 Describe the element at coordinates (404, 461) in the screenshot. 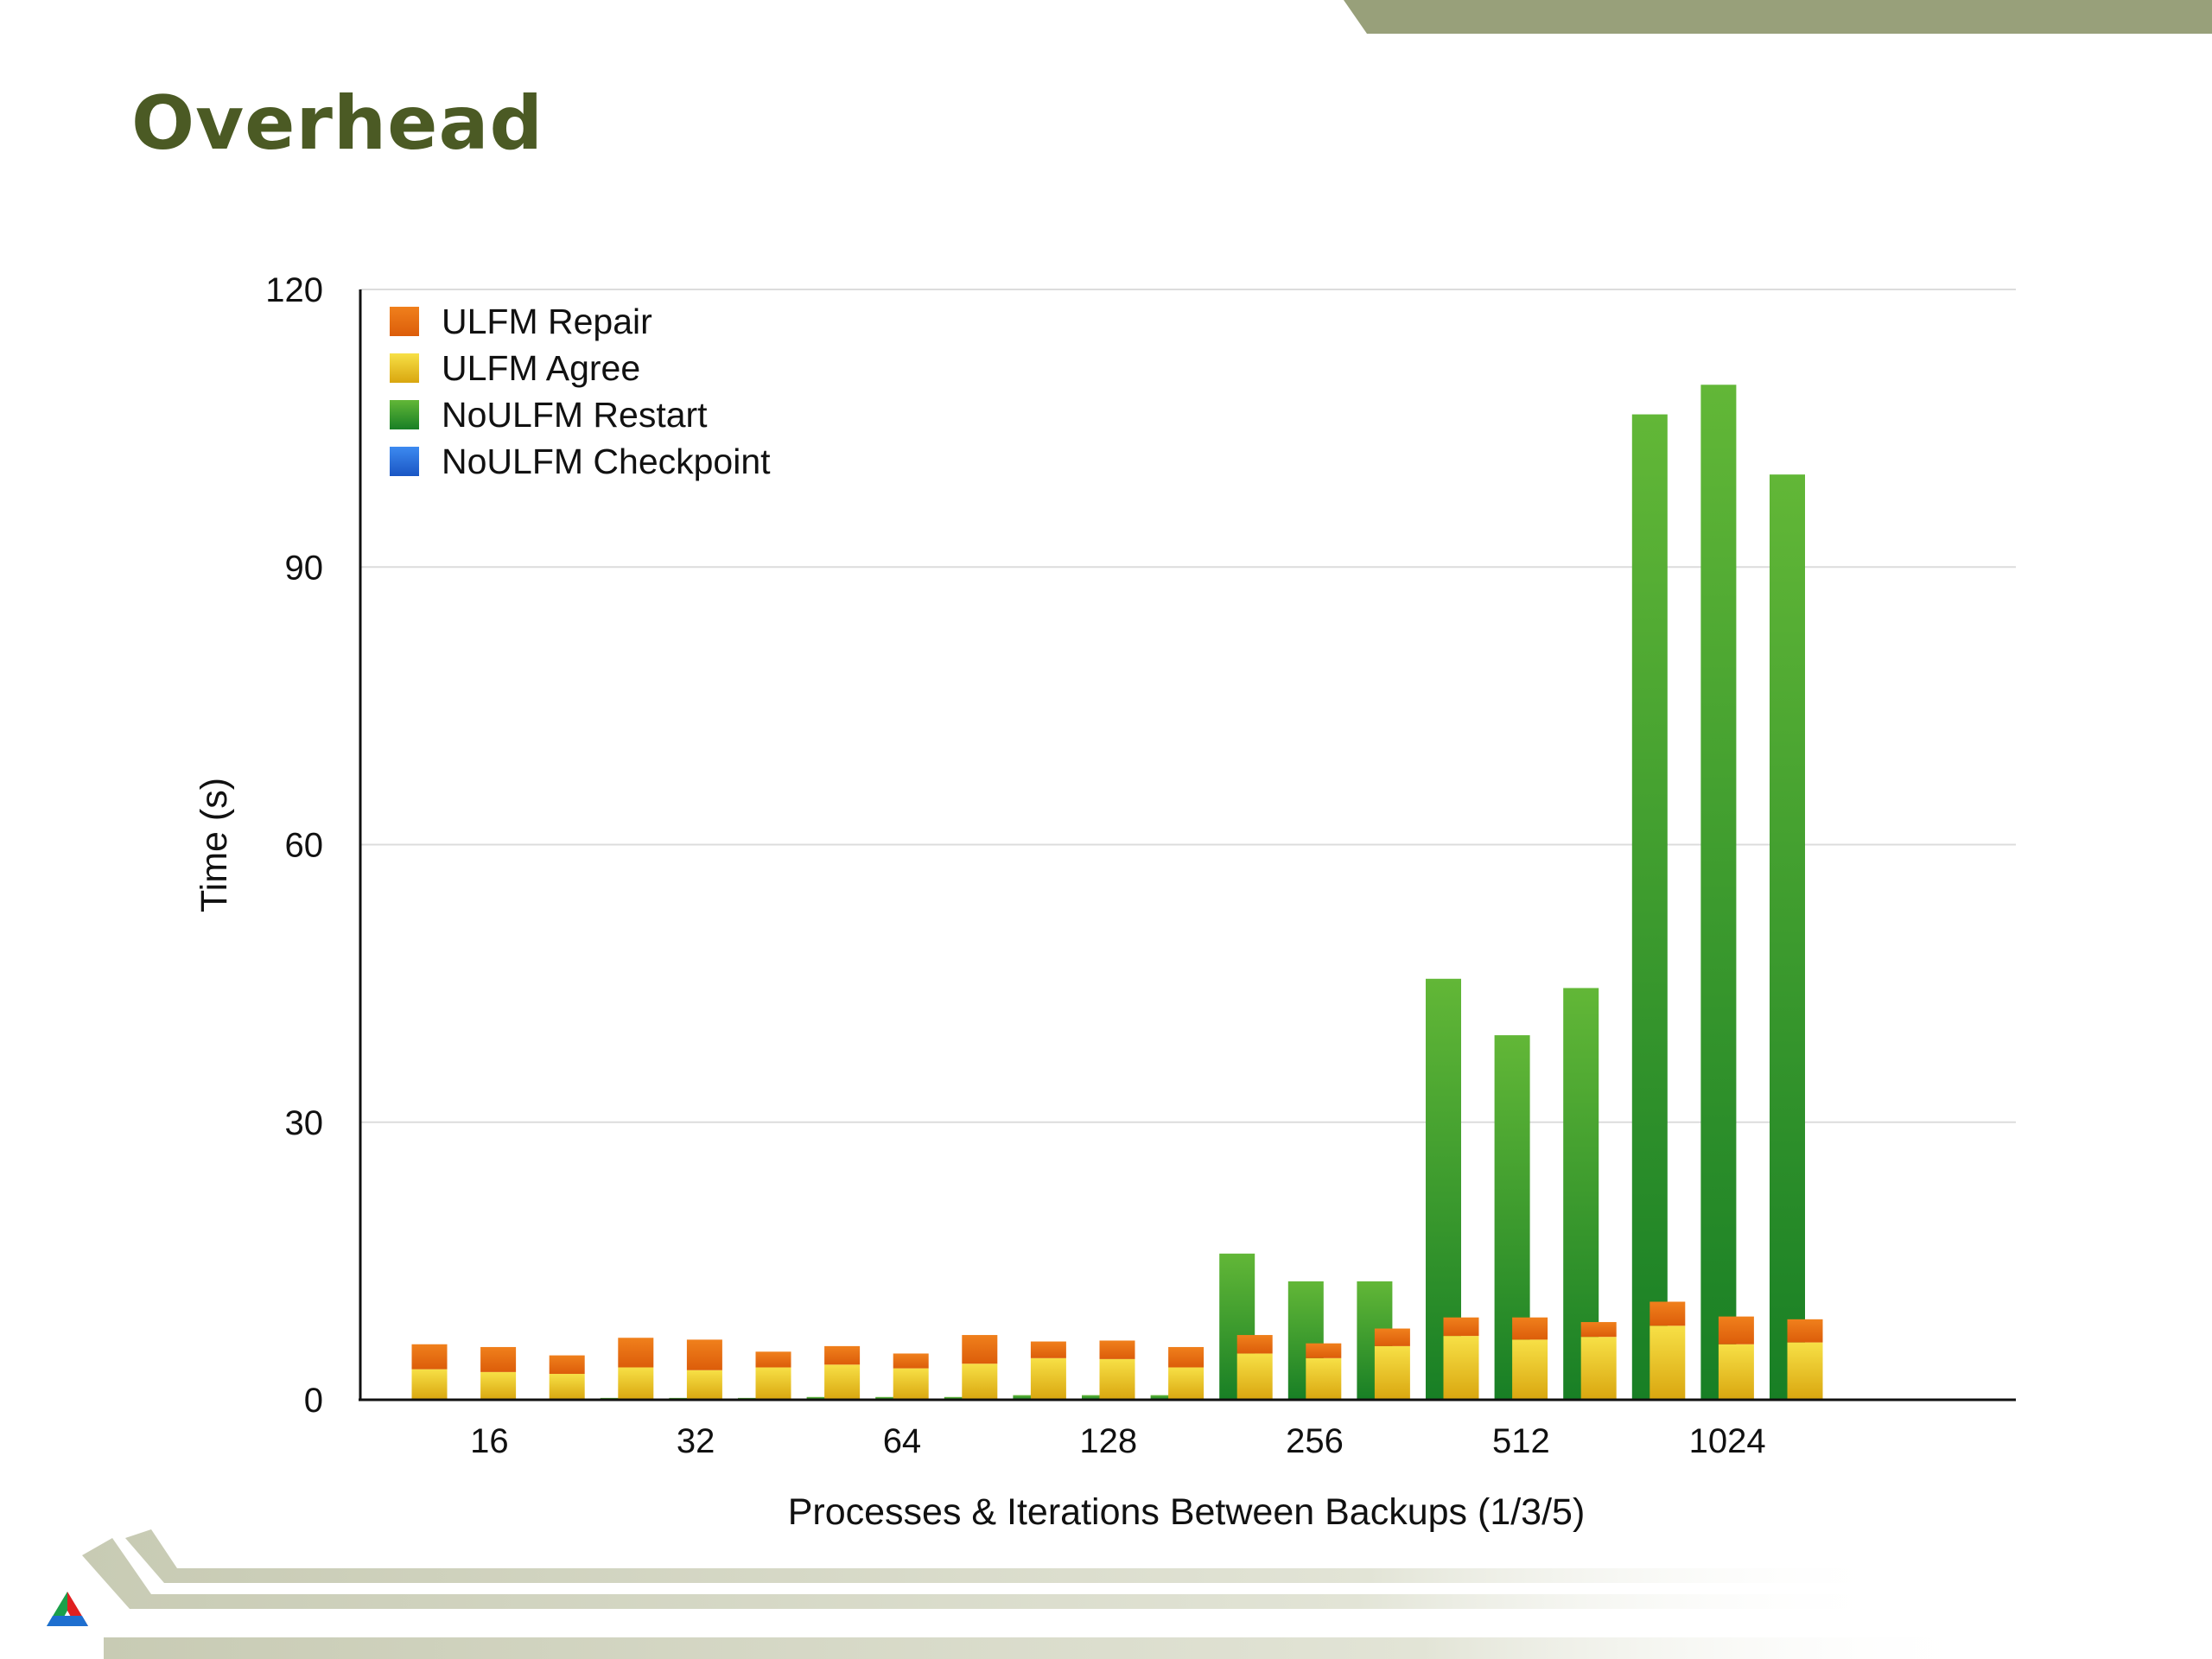

I see `legend-swatch-noulfm-checkpoint` at that location.